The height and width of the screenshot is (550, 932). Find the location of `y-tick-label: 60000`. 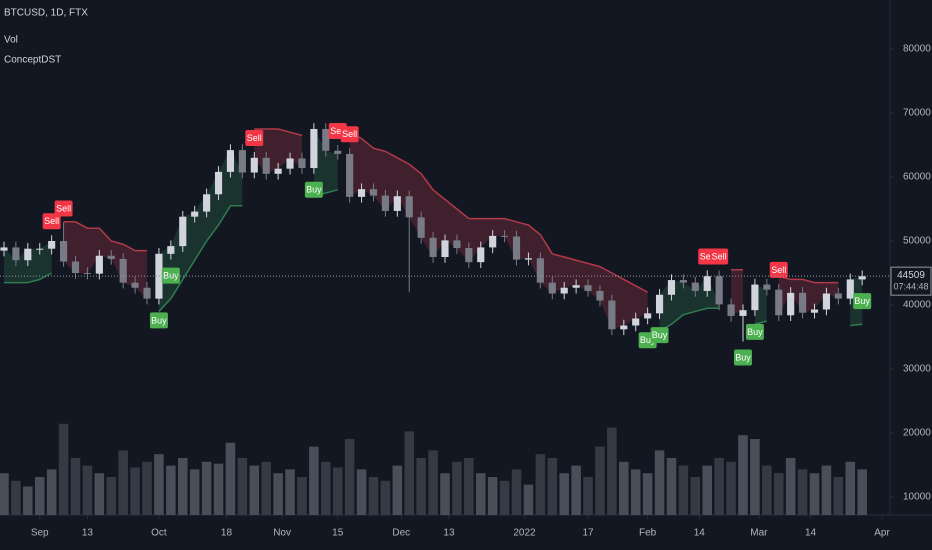

y-tick-label: 60000 is located at coordinates (917, 177).